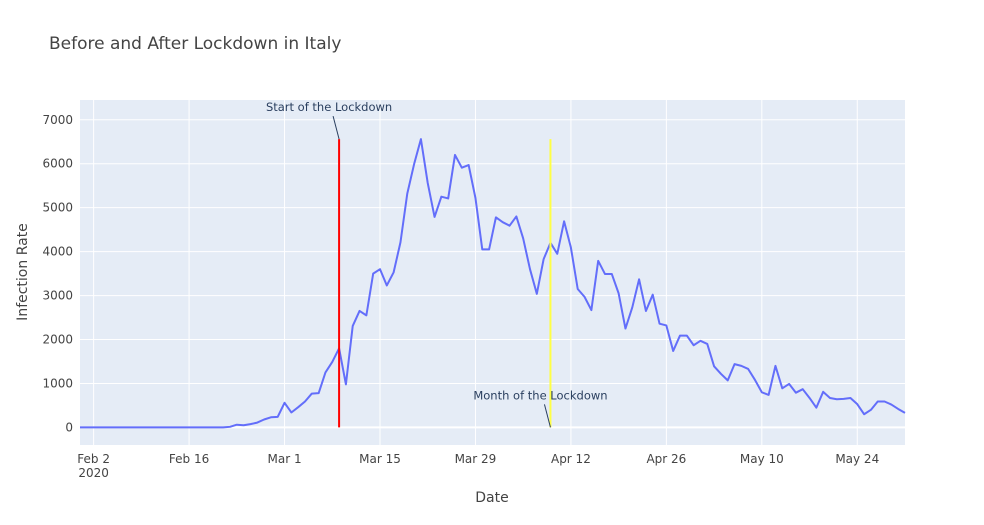 Image resolution: width=984 pixels, height=525 pixels. I want to click on y-tick-label: 3000, so click(57, 296).